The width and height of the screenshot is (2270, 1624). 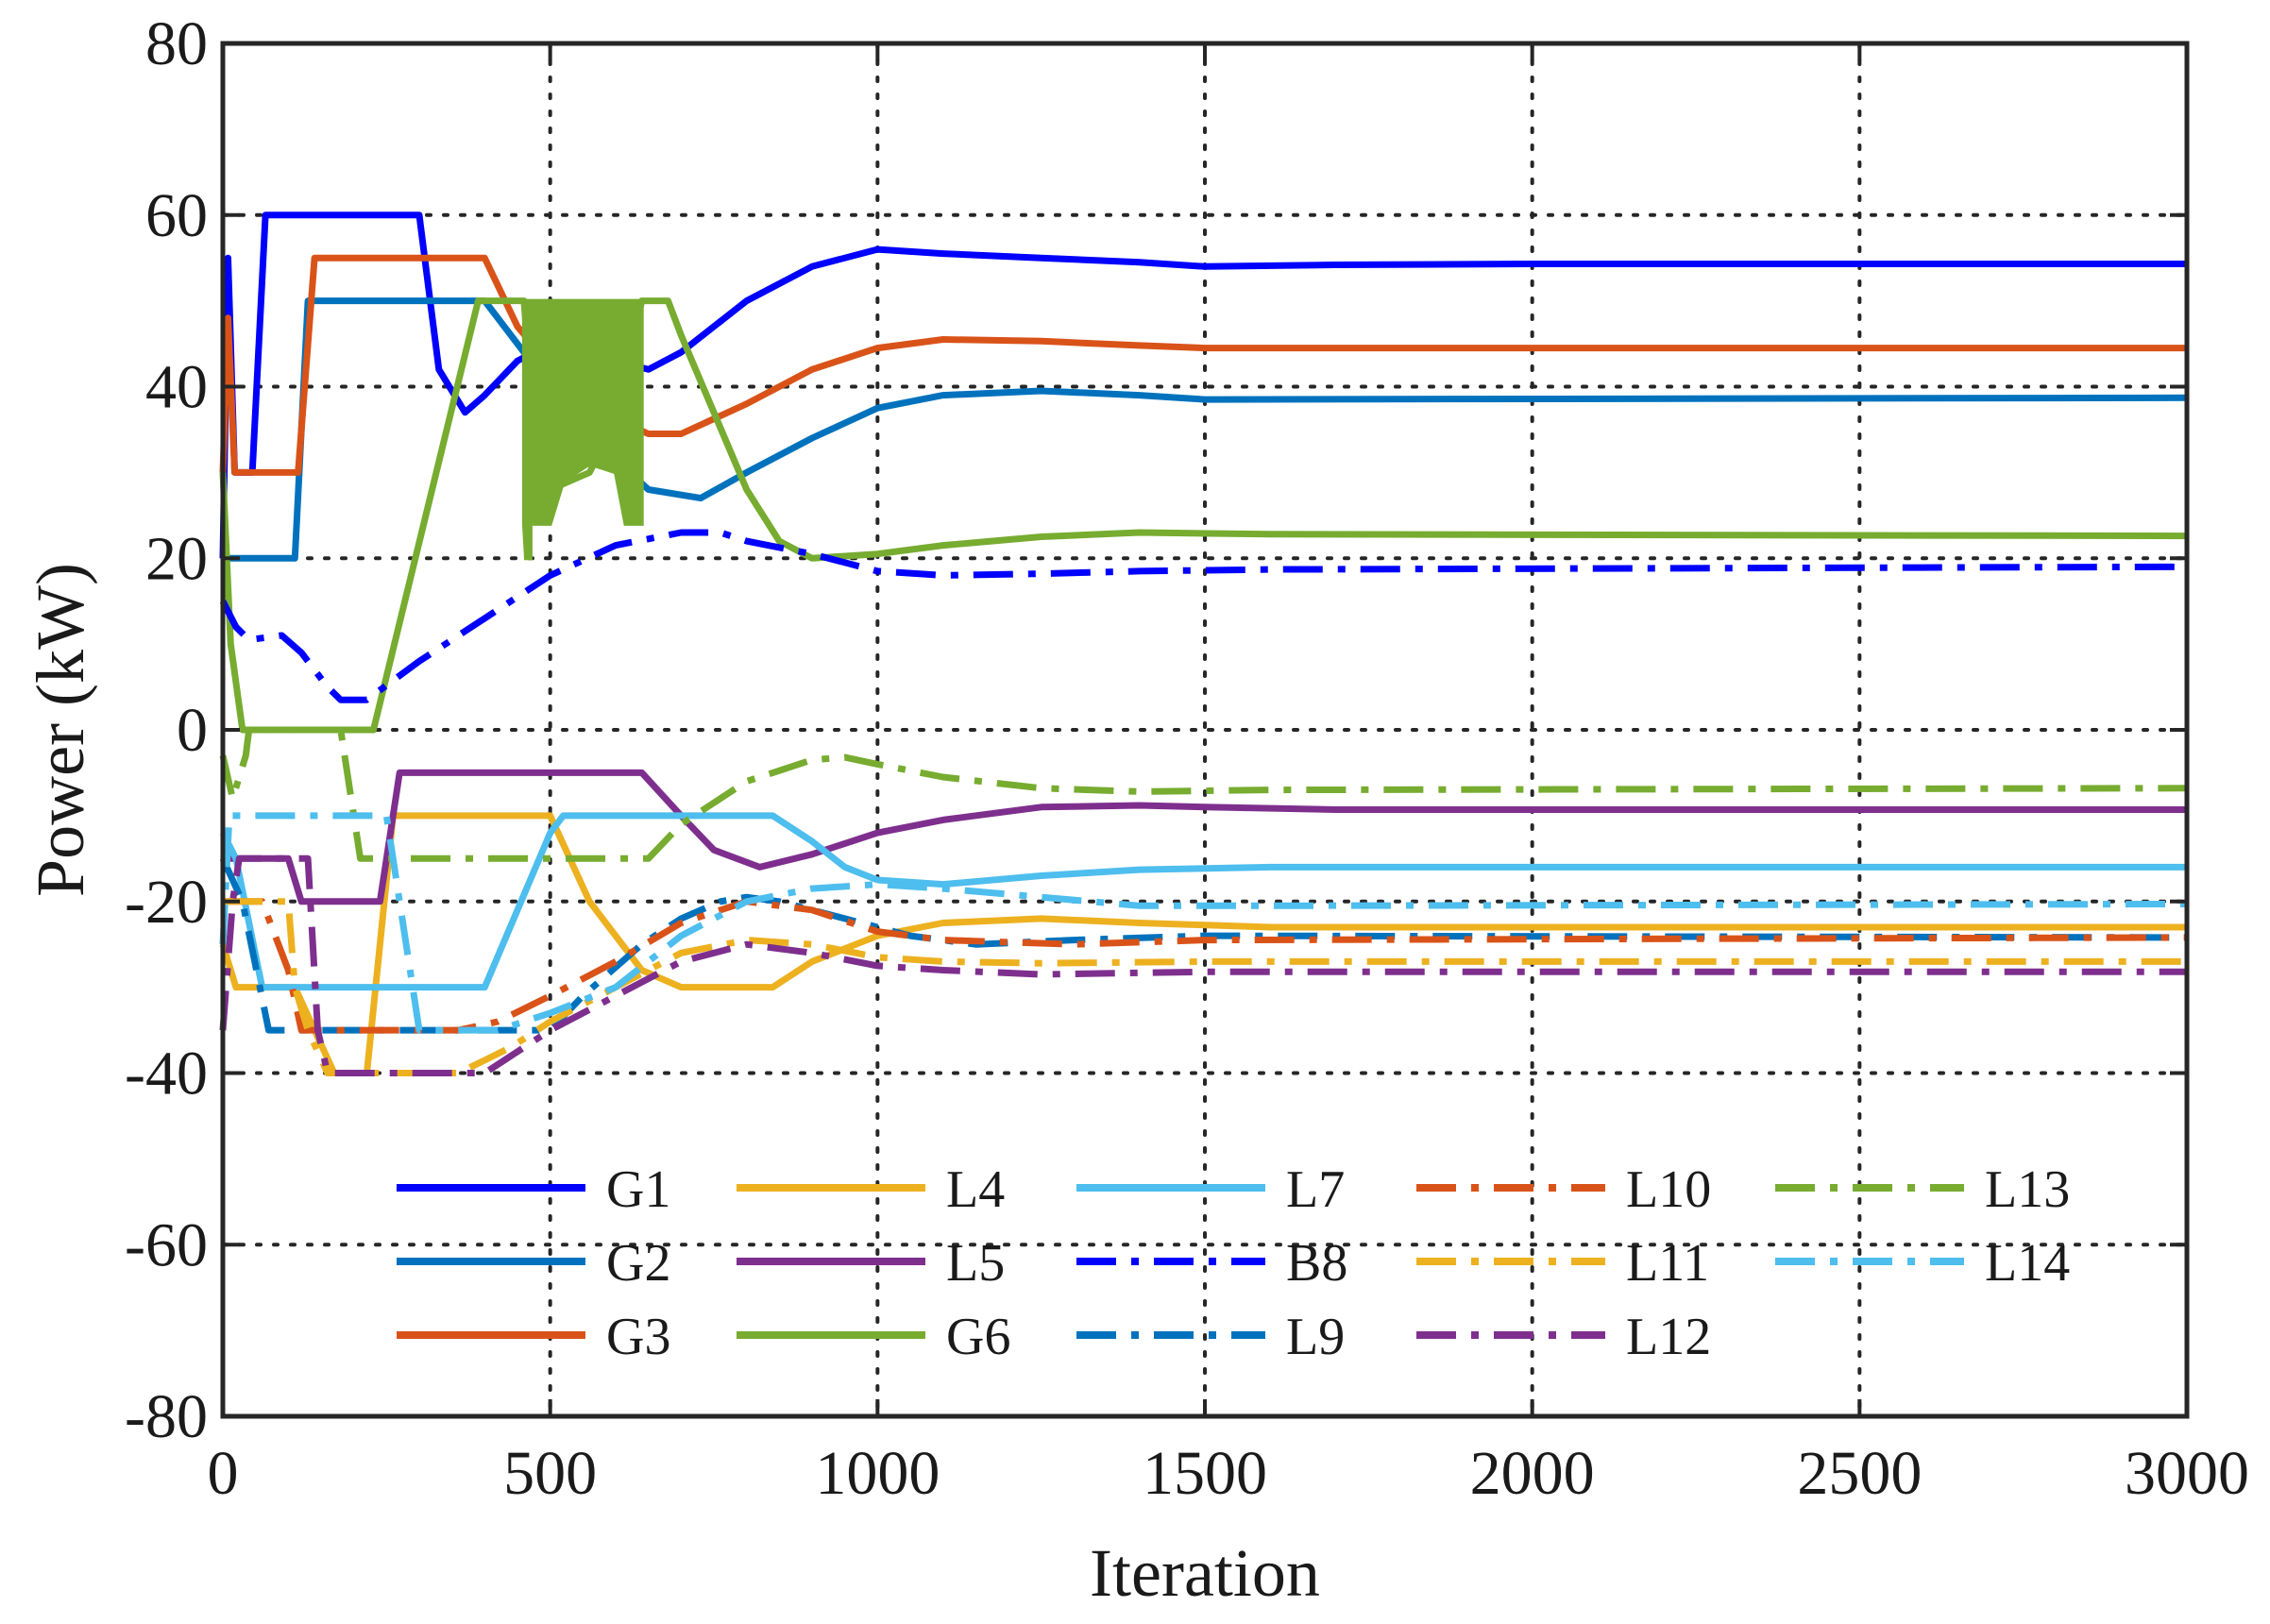 I want to click on series-line-l7, so click(x=1203, y=901).